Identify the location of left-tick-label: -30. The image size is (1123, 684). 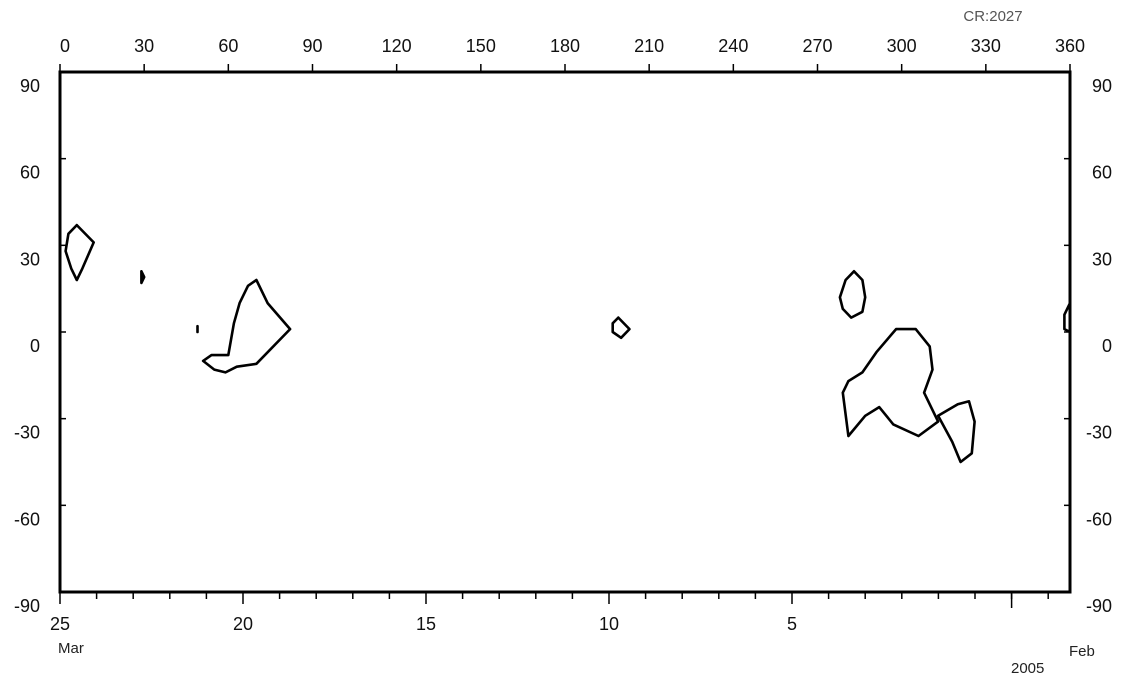
(27, 433).